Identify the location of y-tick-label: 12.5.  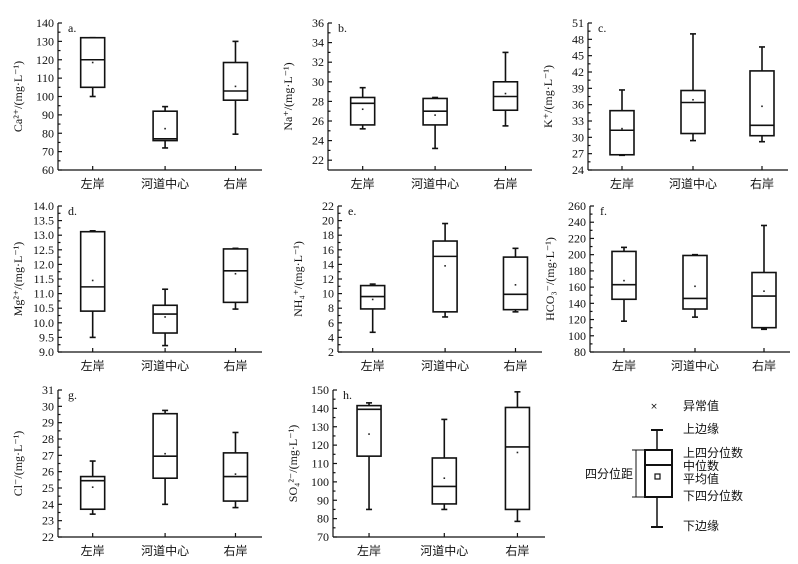
(43, 250).